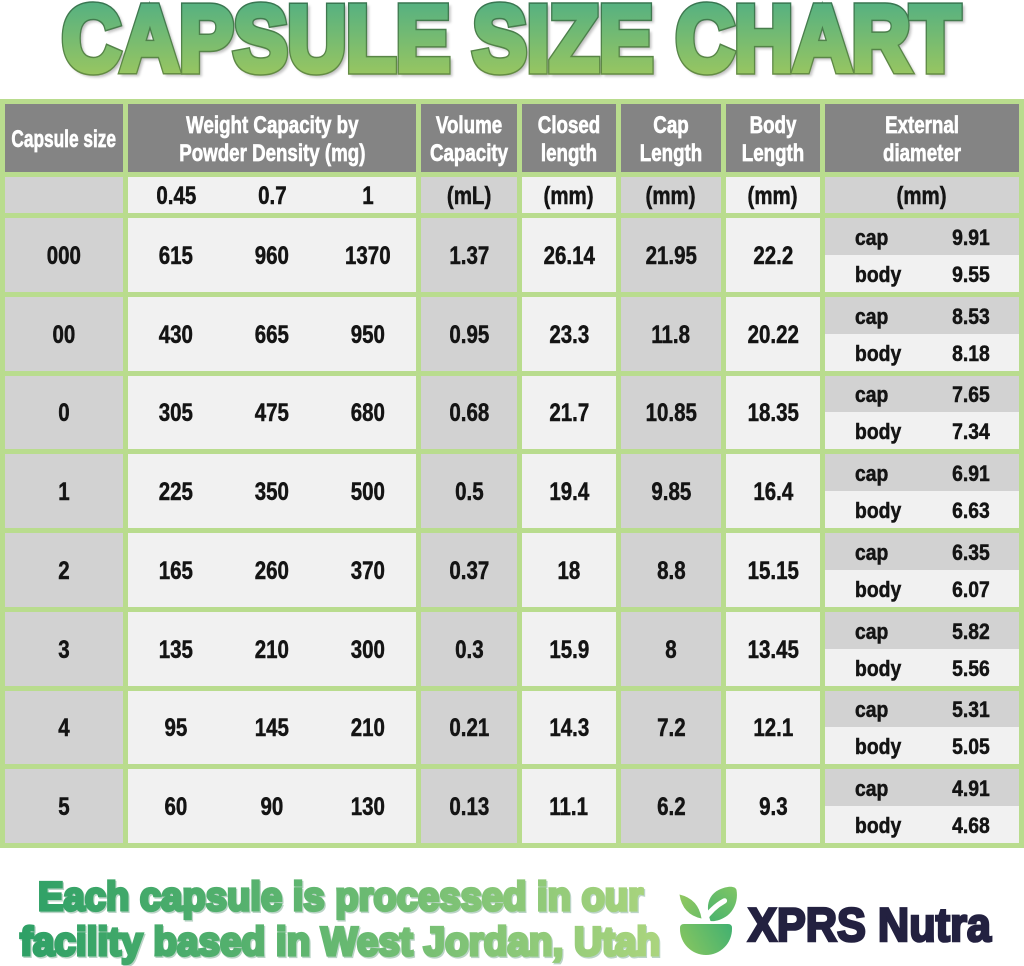 The height and width of the screenshot is (966, 1024). Describe the element at coordinates (870, 924) in the screenshot. I see `svg-text: XPRS Nutra` at that location.